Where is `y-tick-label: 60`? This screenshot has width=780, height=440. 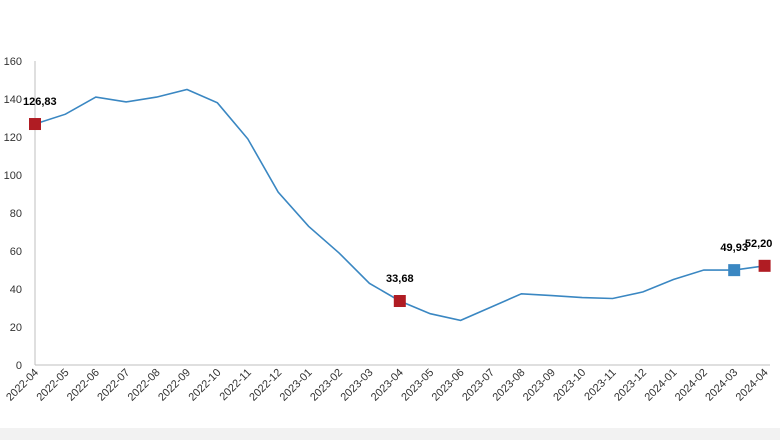
y-tick-label: 60 is located at coordinates (16, 252).